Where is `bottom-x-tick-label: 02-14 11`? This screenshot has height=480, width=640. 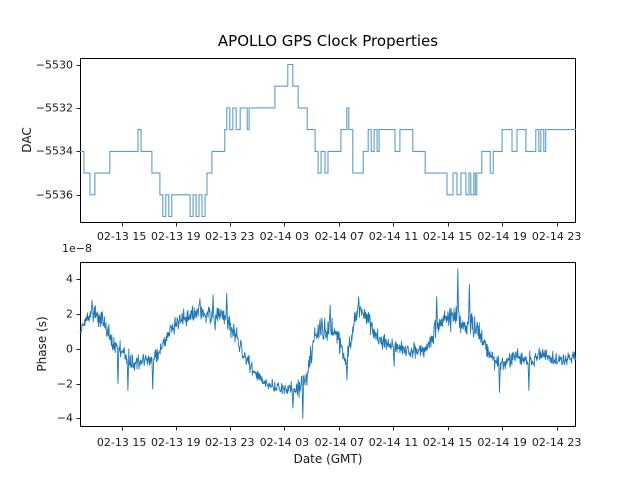 bottom-x-tick-label: 02-14 11 is located at coordinates (393, 442).